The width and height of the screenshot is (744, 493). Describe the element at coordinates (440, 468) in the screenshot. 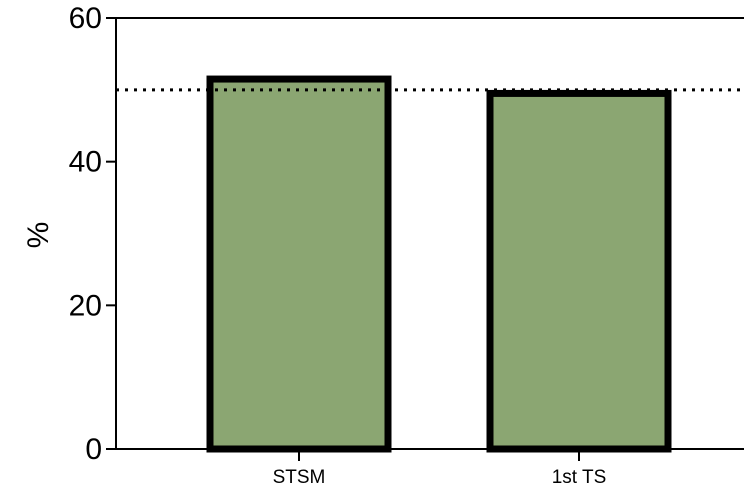

I see `x-ticks: STSM 1st TS` at that location.